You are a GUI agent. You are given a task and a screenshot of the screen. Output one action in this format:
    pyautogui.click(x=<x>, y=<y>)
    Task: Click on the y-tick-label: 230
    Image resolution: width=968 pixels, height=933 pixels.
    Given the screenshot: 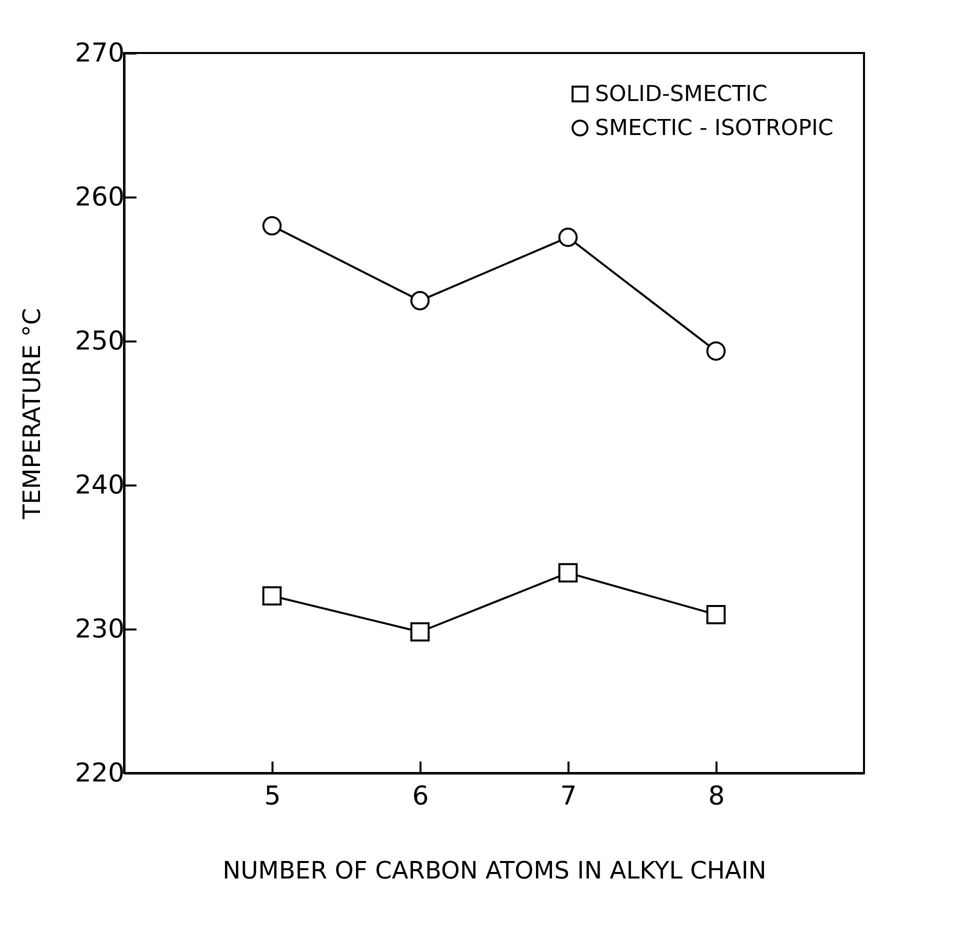 What is the action you would take?
    pyautogui.click(x=99, y=629)
    